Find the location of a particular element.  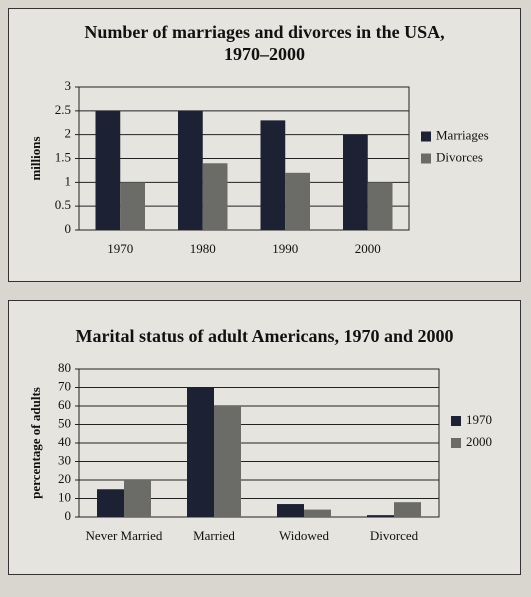

y-axis-label: millions is located at coordinates (35, 158).